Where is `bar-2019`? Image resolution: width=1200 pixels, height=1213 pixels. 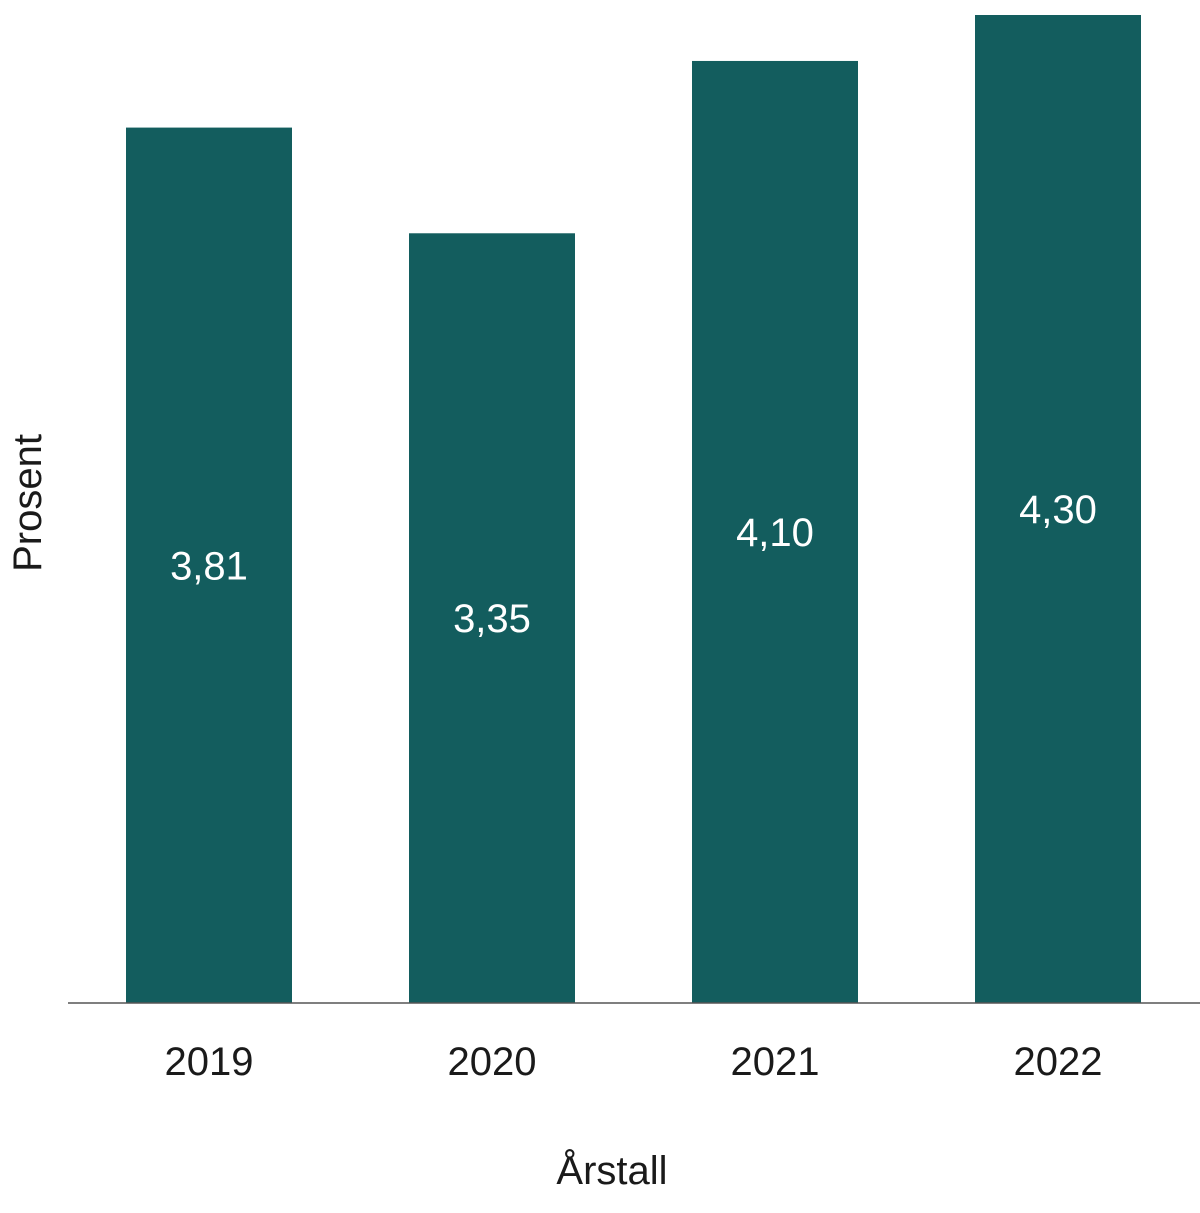
bar-2019 is located at coordinates (209, 565).